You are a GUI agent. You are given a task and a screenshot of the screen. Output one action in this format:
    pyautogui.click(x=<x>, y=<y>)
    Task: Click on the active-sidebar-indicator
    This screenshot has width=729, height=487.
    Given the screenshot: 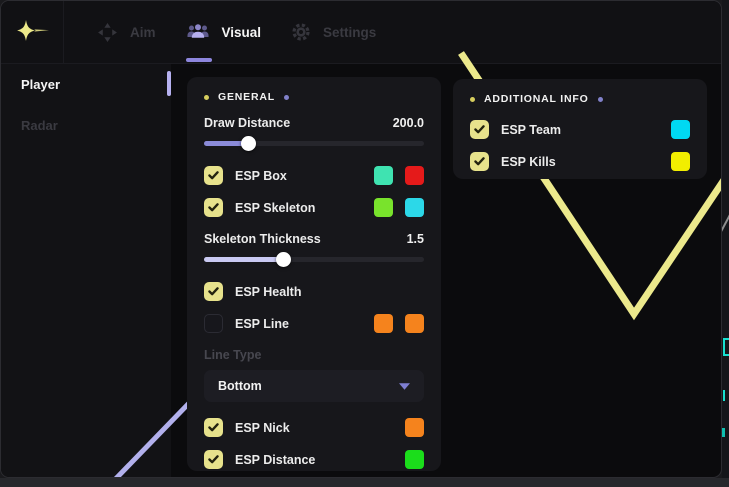 What is the action you would take?
    pyautogui.click(x=169, y=83)
    